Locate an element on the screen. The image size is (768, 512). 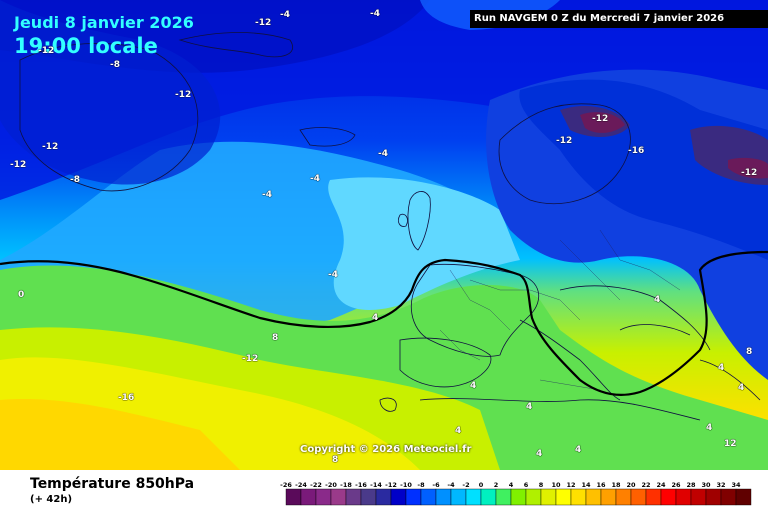
isoline-label-turkey-2: 4 is located at coordinates (741, 388).